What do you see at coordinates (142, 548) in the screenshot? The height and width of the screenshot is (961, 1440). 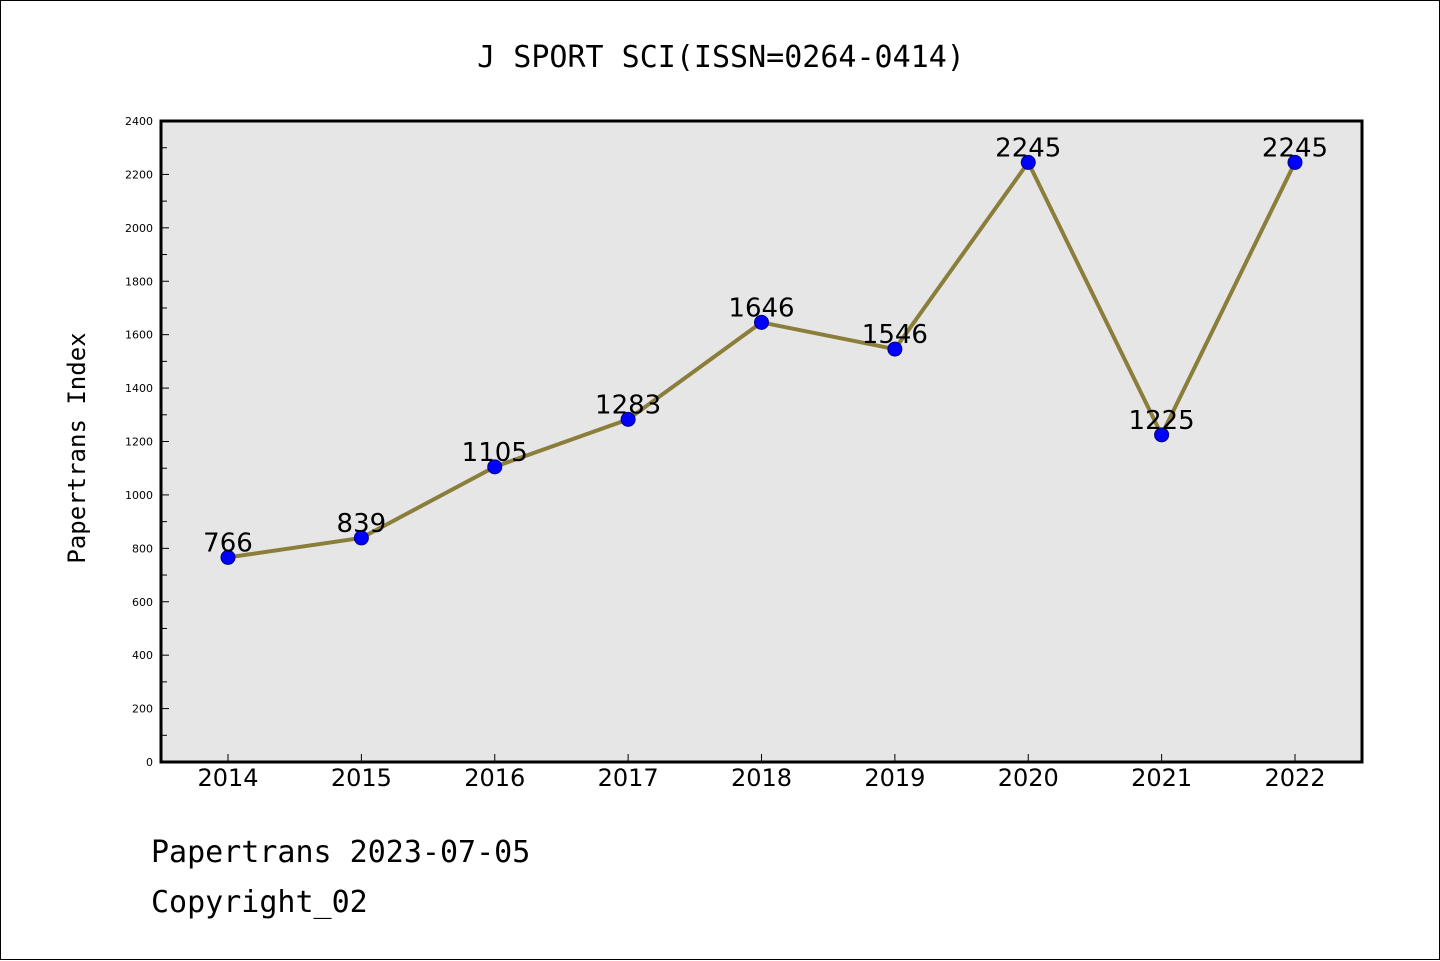 I see `y-tick-label: 800` at bounding box center [142, 548].